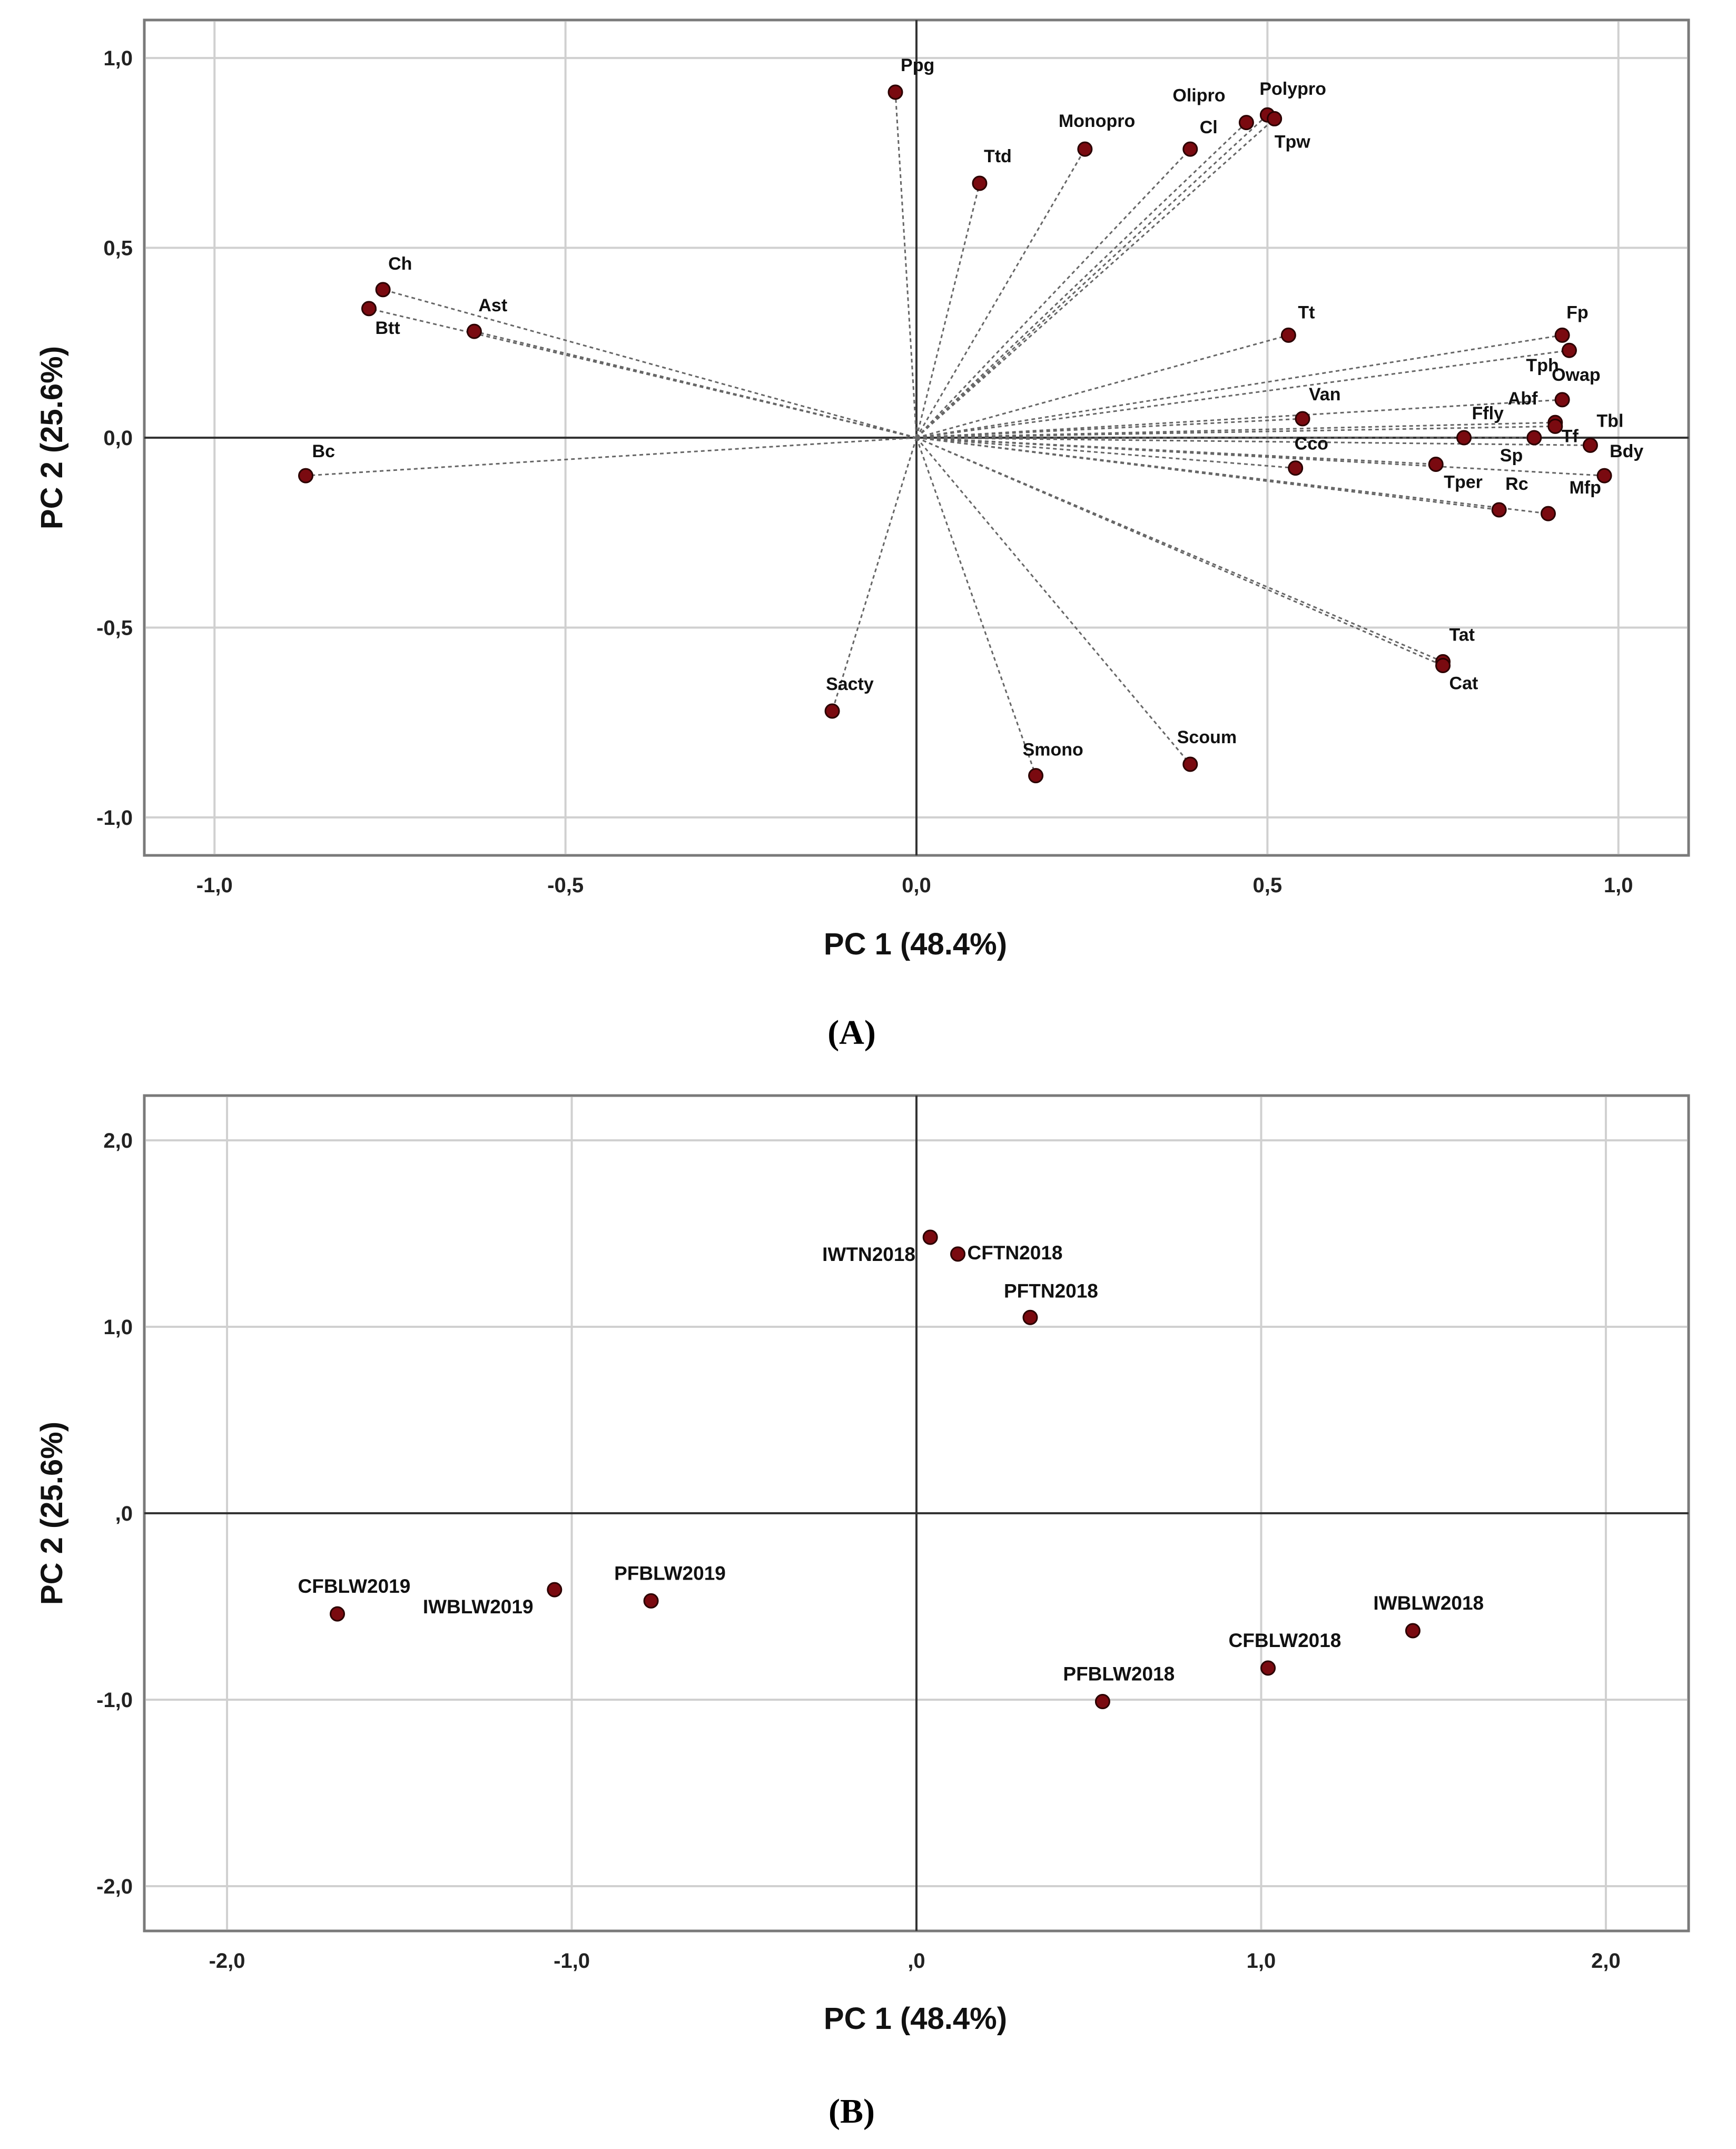 The image size is (1736, 2149). I want to click on panel-a-x-tick-label: 0,0, so click(916, 886).